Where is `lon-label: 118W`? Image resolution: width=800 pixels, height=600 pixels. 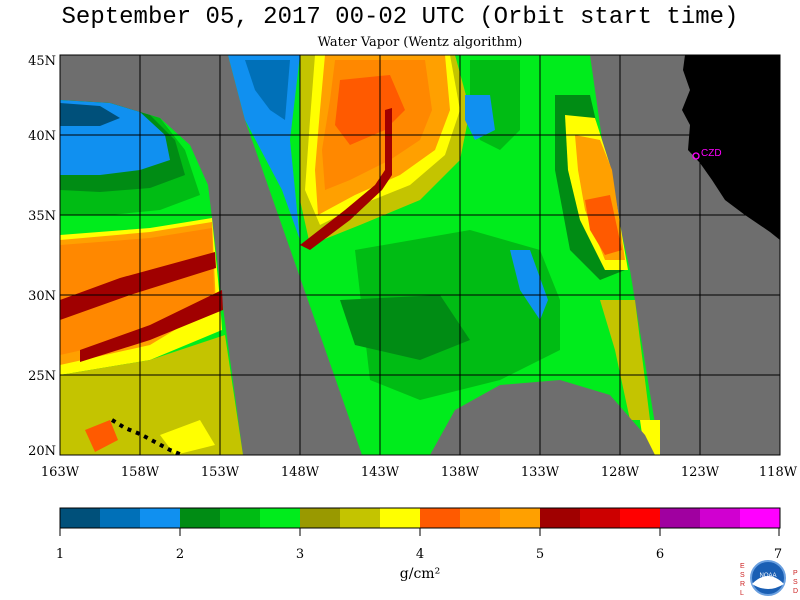 lon-label: 118W is located at coordinates (778, 472).